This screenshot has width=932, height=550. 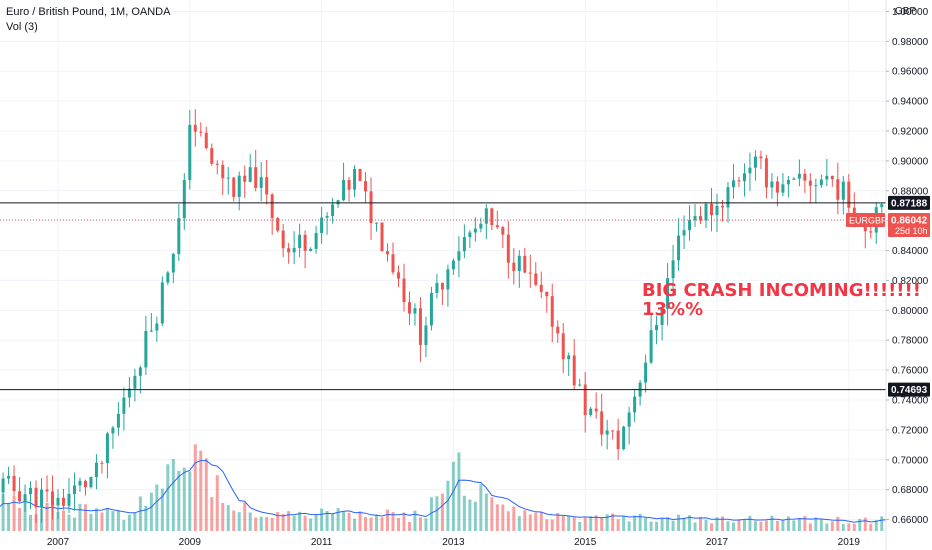 I want to click on y-tick-label: 0.88000, so click(x=910, y=191).